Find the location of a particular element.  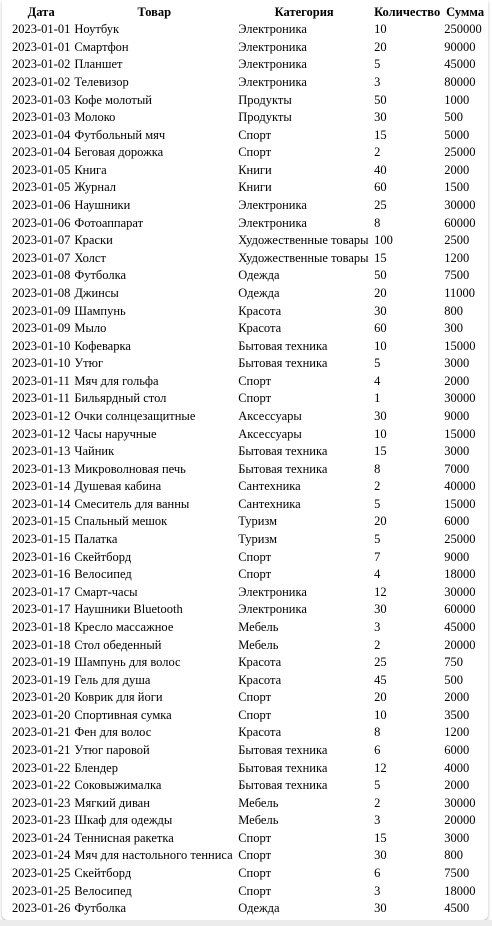

cell-sum: 9000 is located at coordinates (457, 556).